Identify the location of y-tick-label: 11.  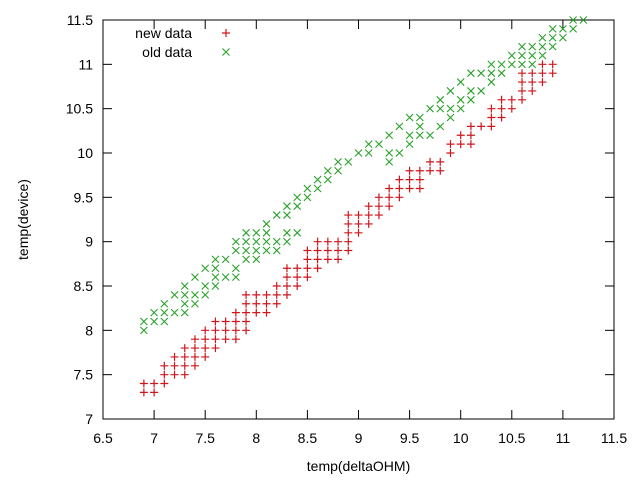
(85, 64).